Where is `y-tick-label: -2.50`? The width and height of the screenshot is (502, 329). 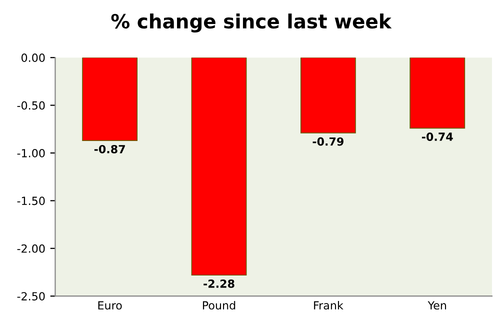 y-tick-label: -2.50 is located at coordinates (31, 296).